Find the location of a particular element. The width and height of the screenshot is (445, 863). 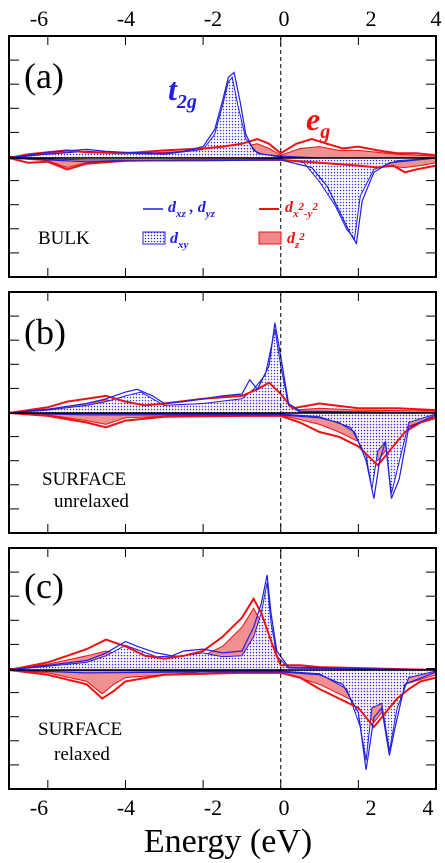

panel-text-line: BULK is located at coordinates (64, 238).